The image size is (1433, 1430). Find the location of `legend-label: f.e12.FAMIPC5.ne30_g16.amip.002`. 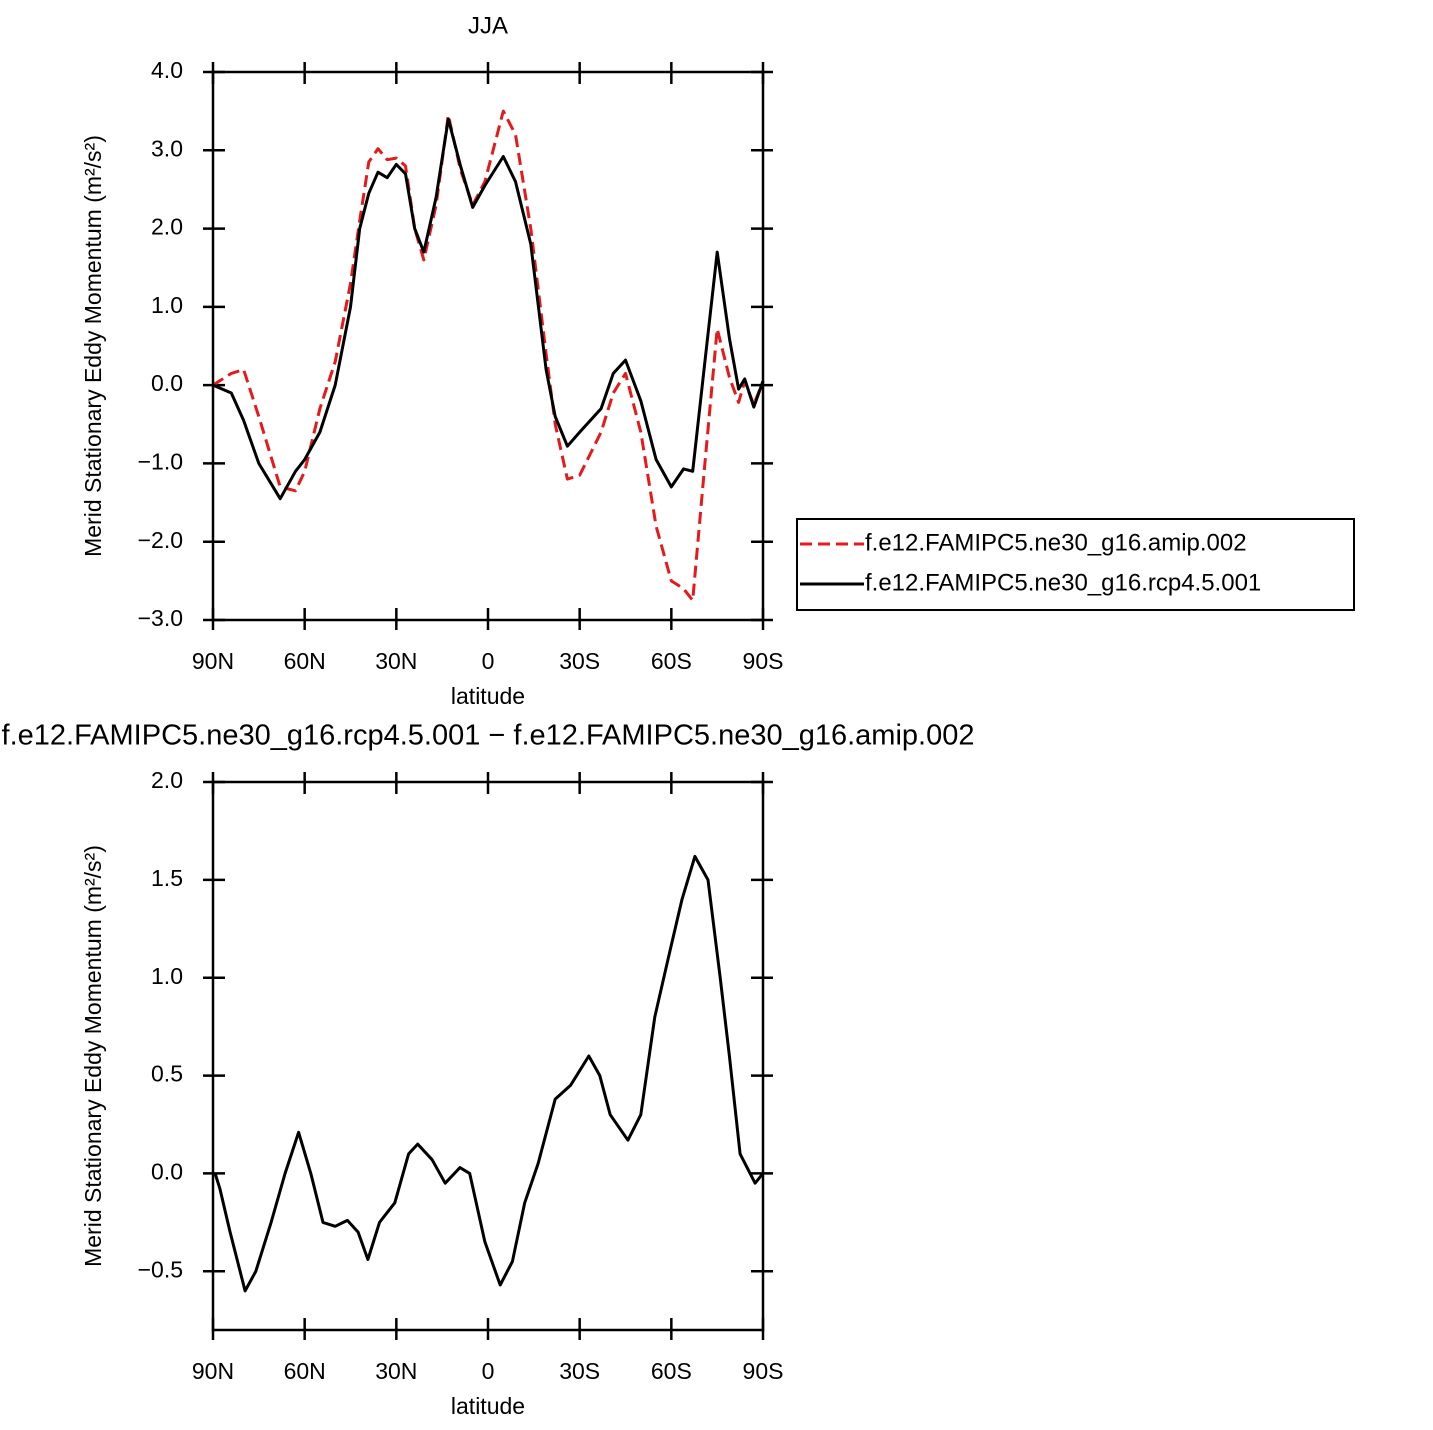

legend-label: f.e12.FAMIPC5.ne30_g16.amip.002 is located at coordinates (1056, 542).